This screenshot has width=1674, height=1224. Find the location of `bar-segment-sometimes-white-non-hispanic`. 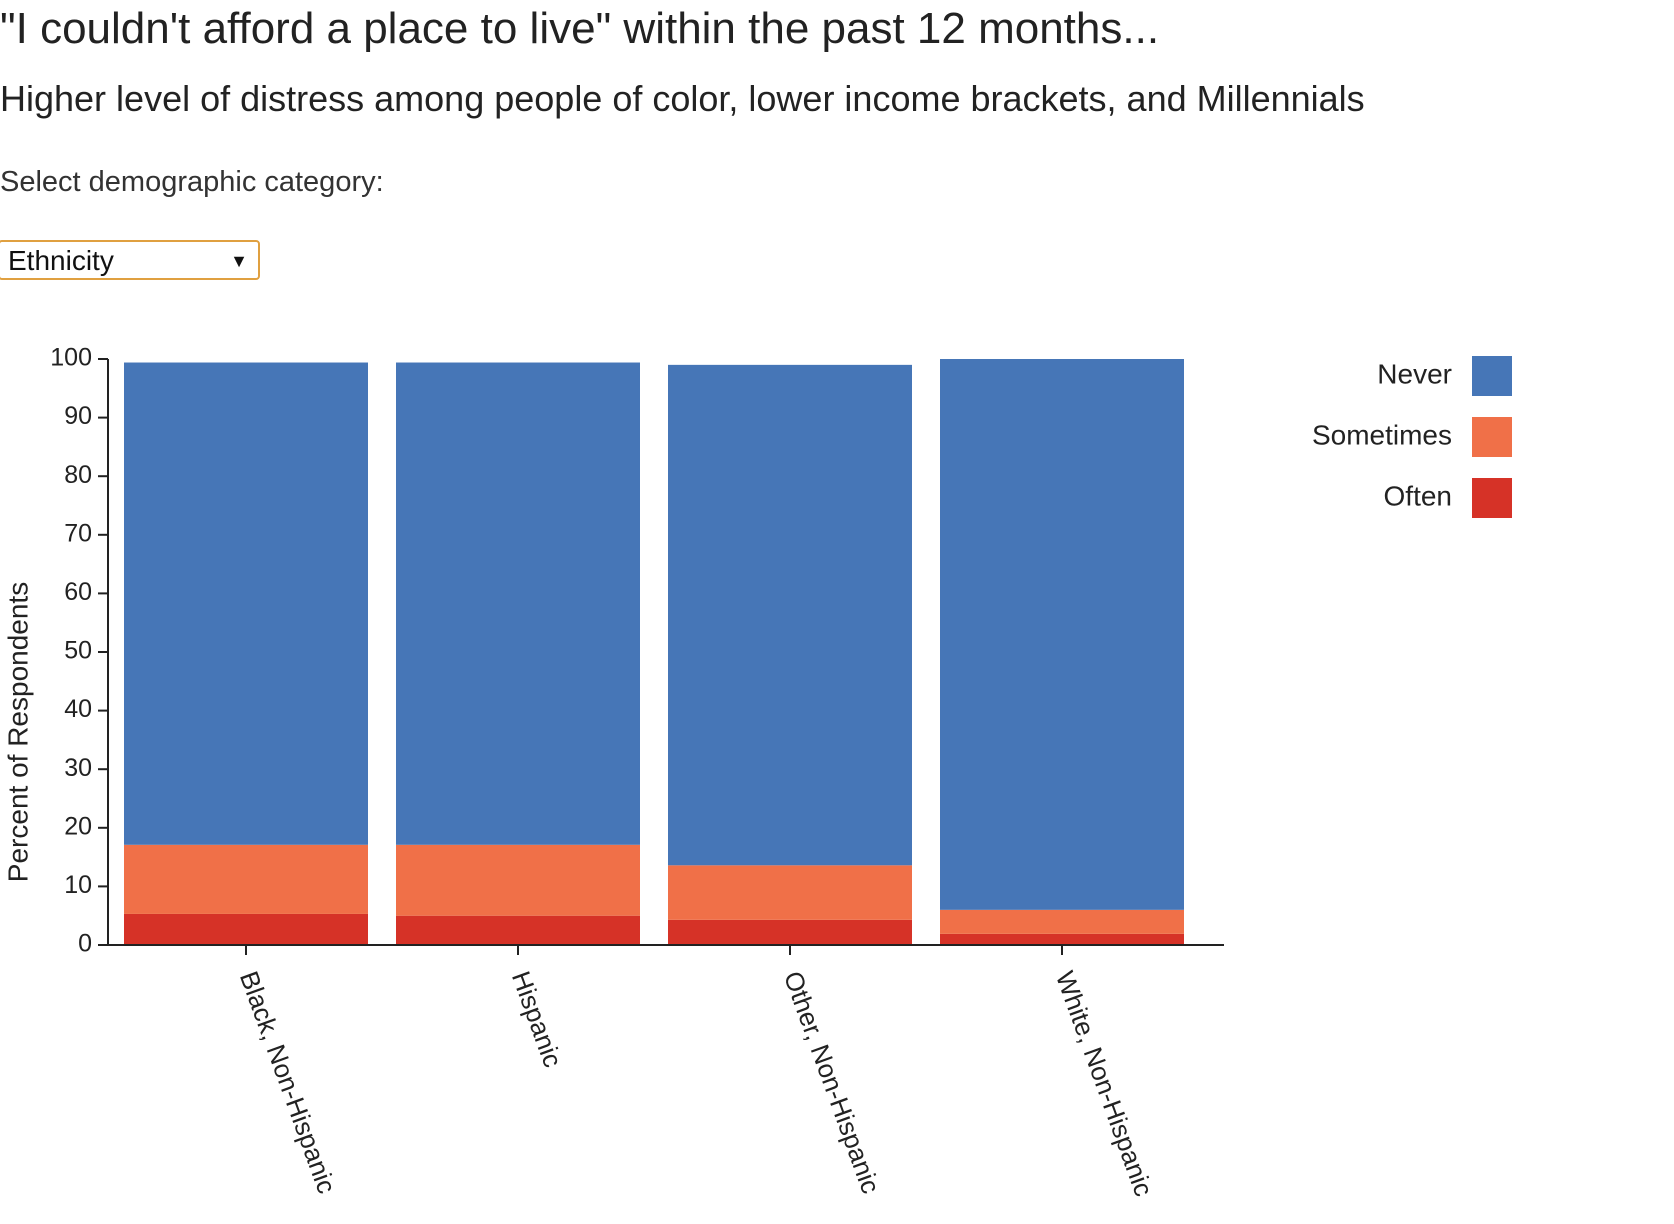

bar-segment-sometimes-white-non-hispanic is located at coordinates (1062, 921).